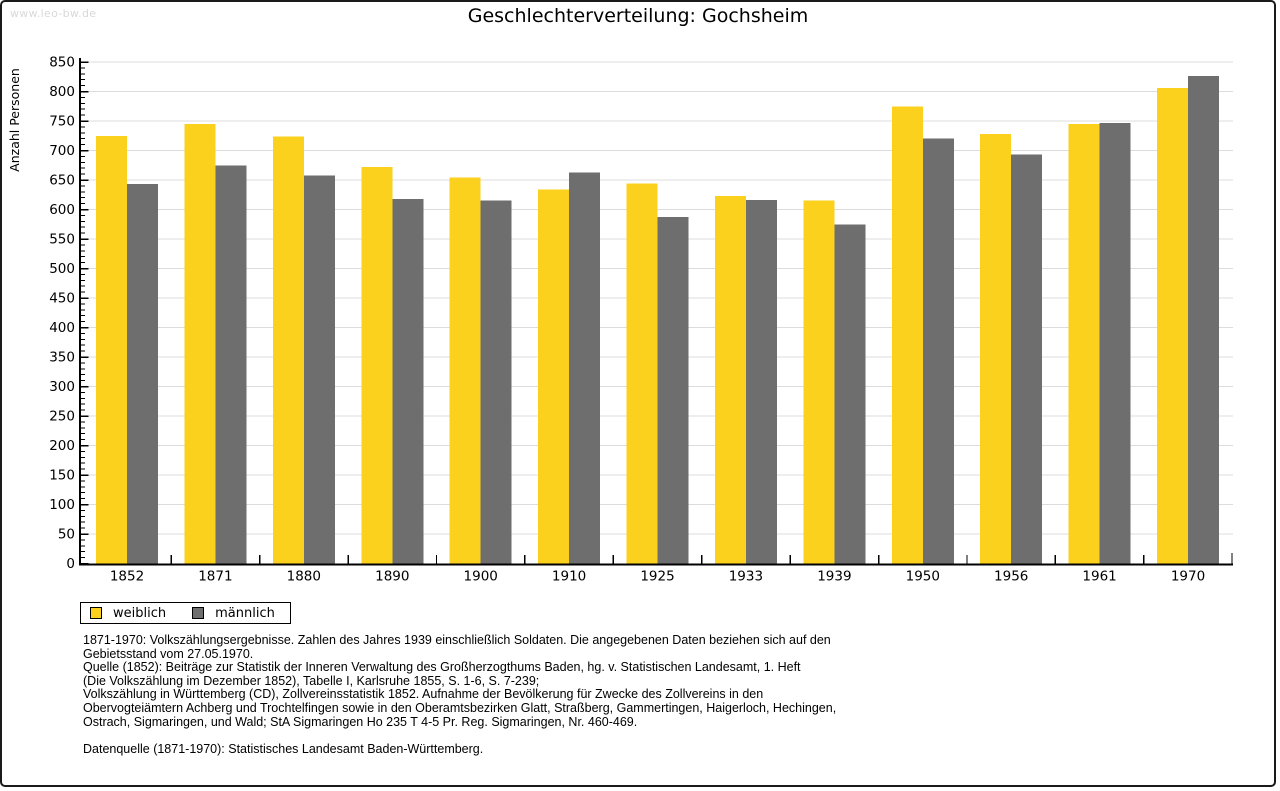 This screenshot has width=1280, height=791. I want to click on watermark: www.leo-bw.de, so click(53, 13).